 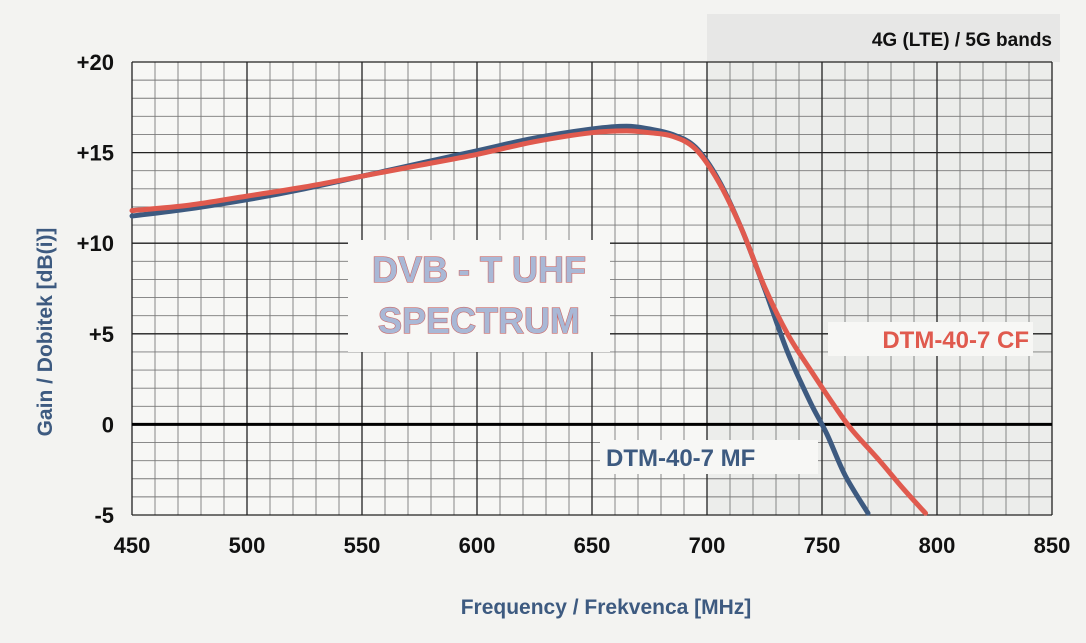 I want to click on y-axis-title: Gain / Dobitek [dB(i)], so click(x=45, y=332).